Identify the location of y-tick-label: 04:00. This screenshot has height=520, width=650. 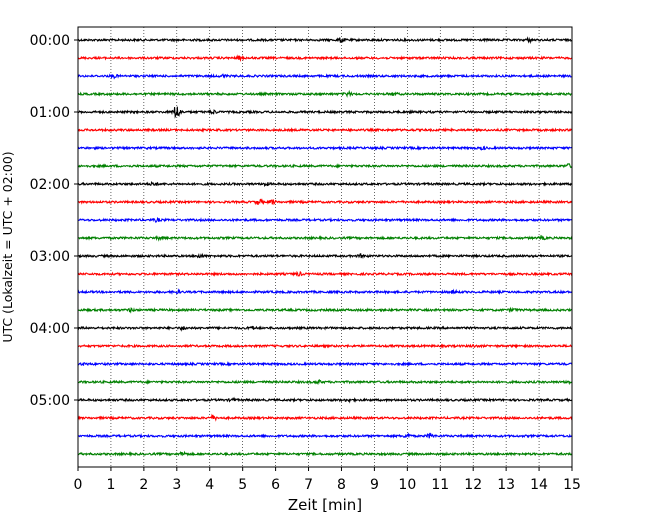
(50, 329).